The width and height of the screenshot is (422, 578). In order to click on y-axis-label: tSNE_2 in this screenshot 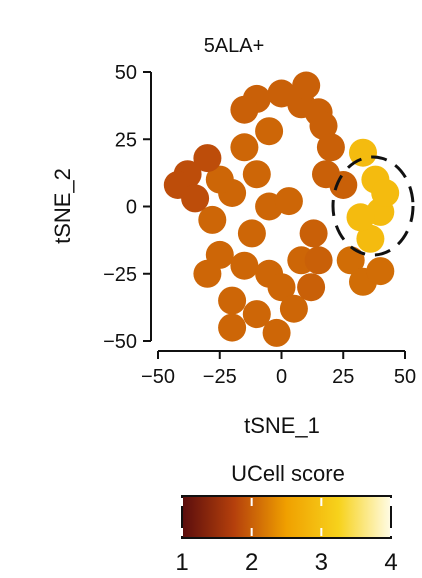, I will do `click(62, 206)`.